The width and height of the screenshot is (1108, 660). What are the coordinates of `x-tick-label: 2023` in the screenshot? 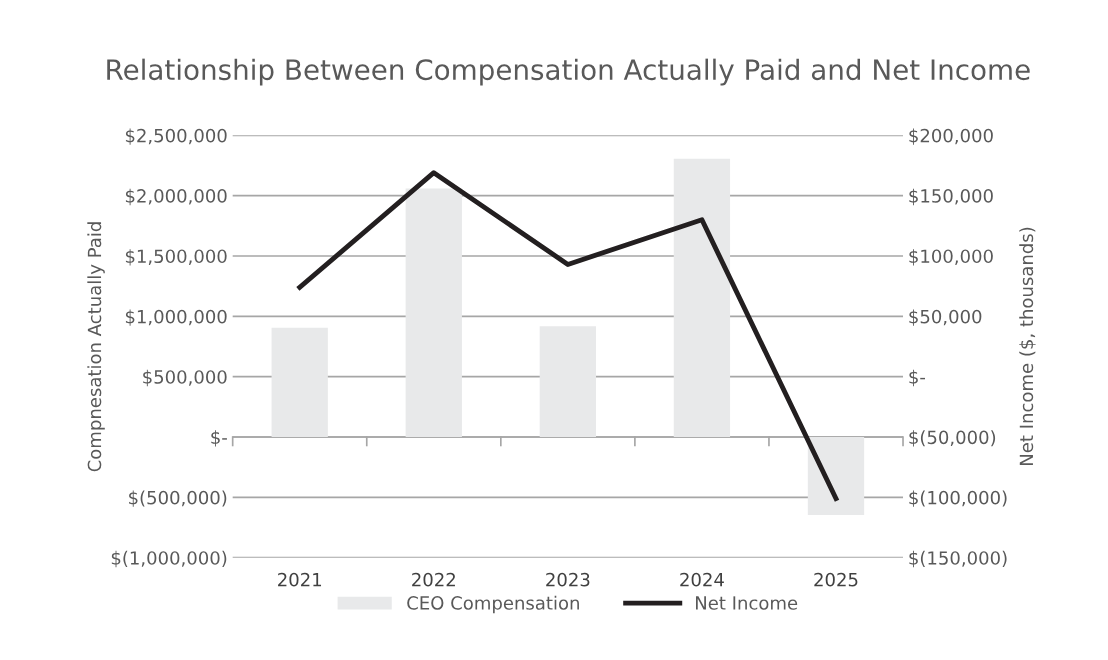 It's located at (568, 579).